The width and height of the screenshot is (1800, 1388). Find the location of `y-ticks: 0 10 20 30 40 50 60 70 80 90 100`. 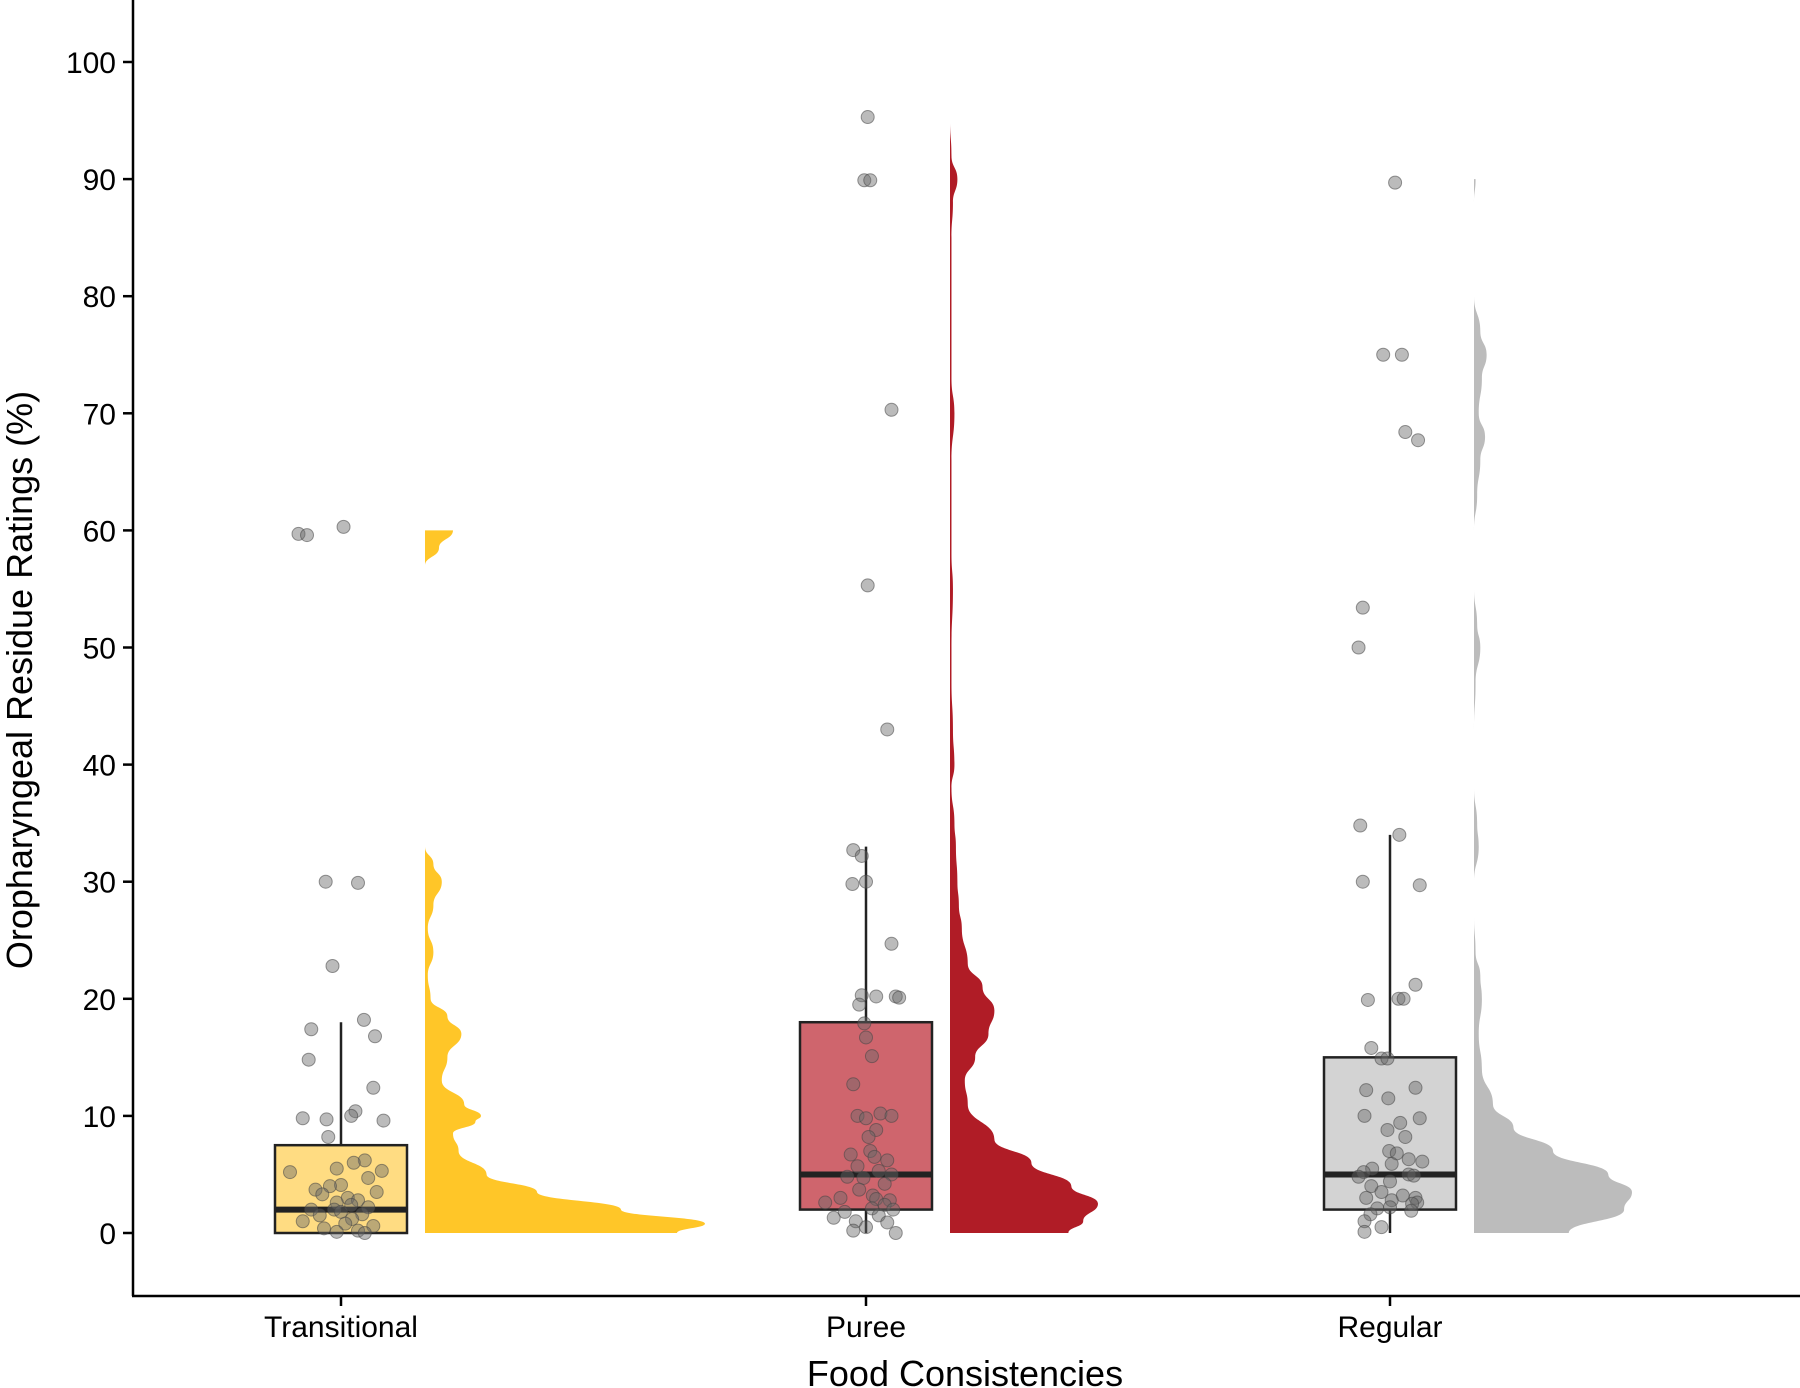

y-ticks: 0 10 20 30 40 50 60 70 80 90 100 is located at coordinates (99, 649).